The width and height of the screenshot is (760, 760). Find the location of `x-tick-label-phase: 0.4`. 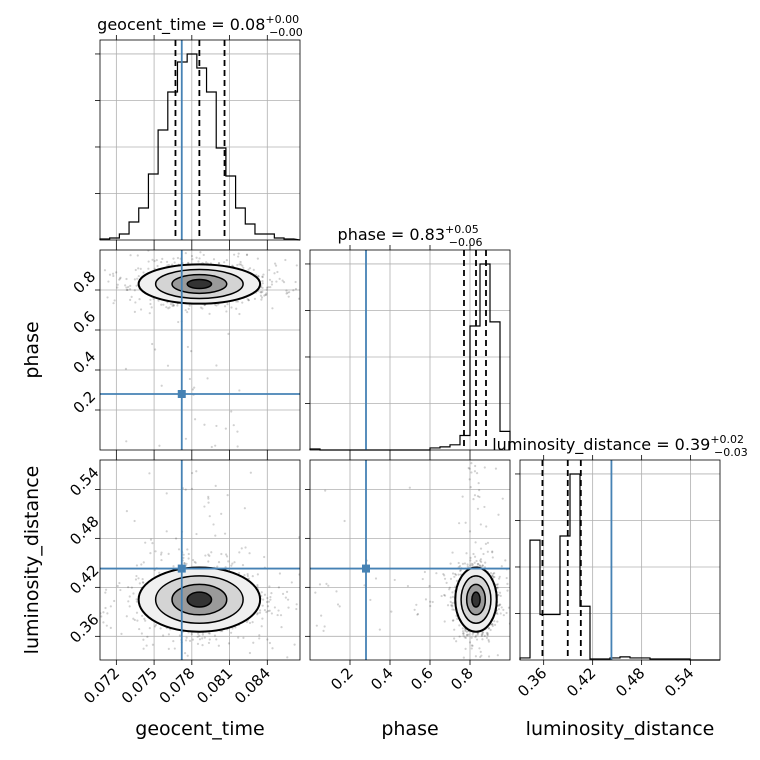

x-tick-label-phase: 0.4 is located at coordinates (382, 679).